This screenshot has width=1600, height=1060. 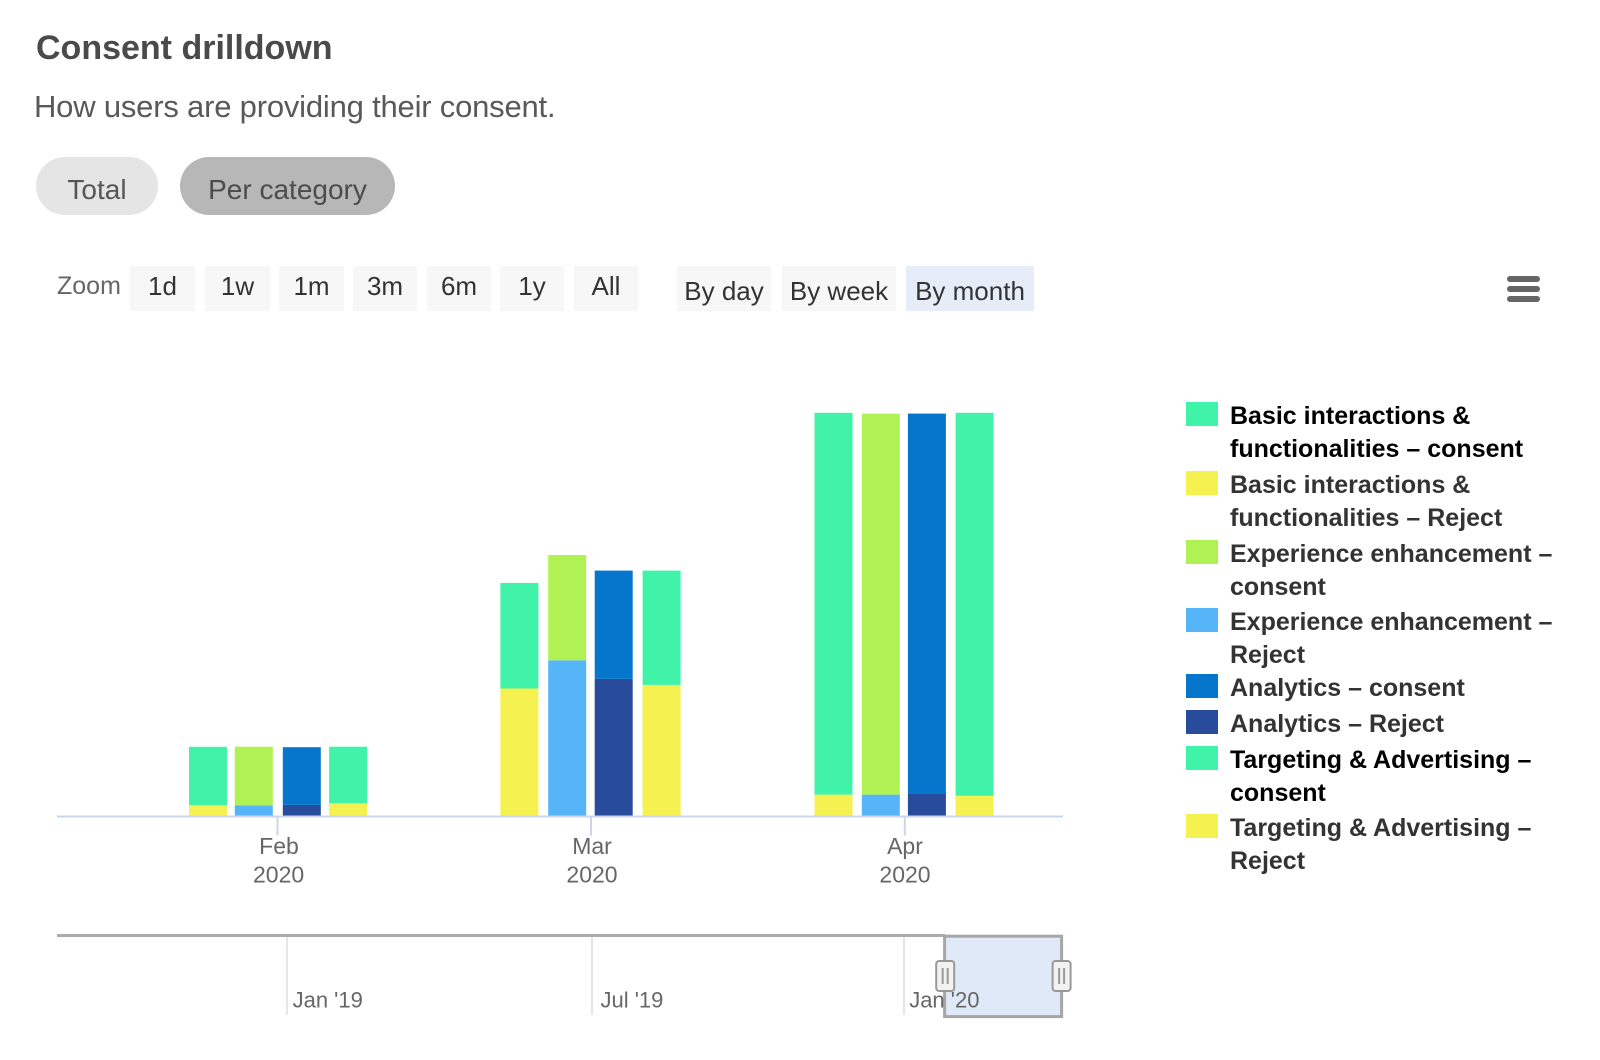 What do you see at coordinates (905, 846) in the screenshot?
I see `svg-text: Apr` at bounding box center [905, 846].